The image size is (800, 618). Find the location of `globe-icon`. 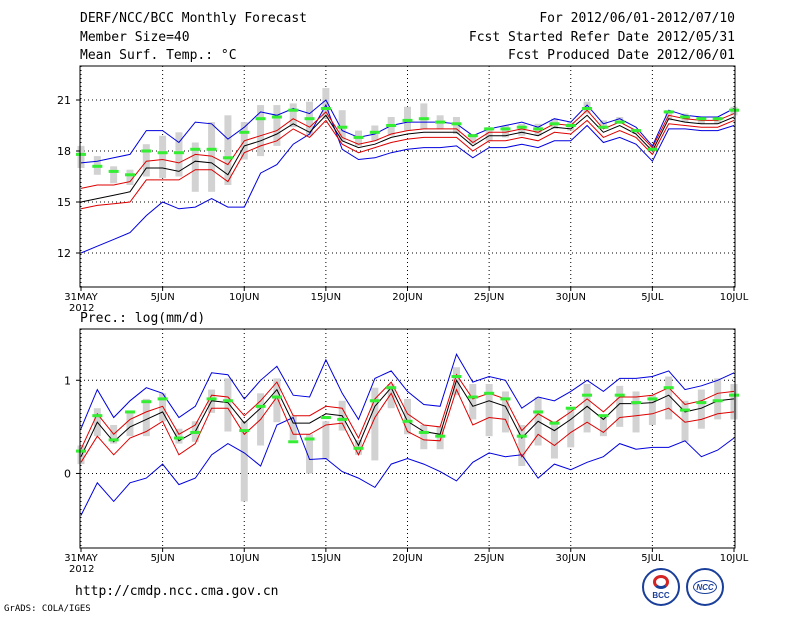

globe-icon is located at coordinates (705, 587).